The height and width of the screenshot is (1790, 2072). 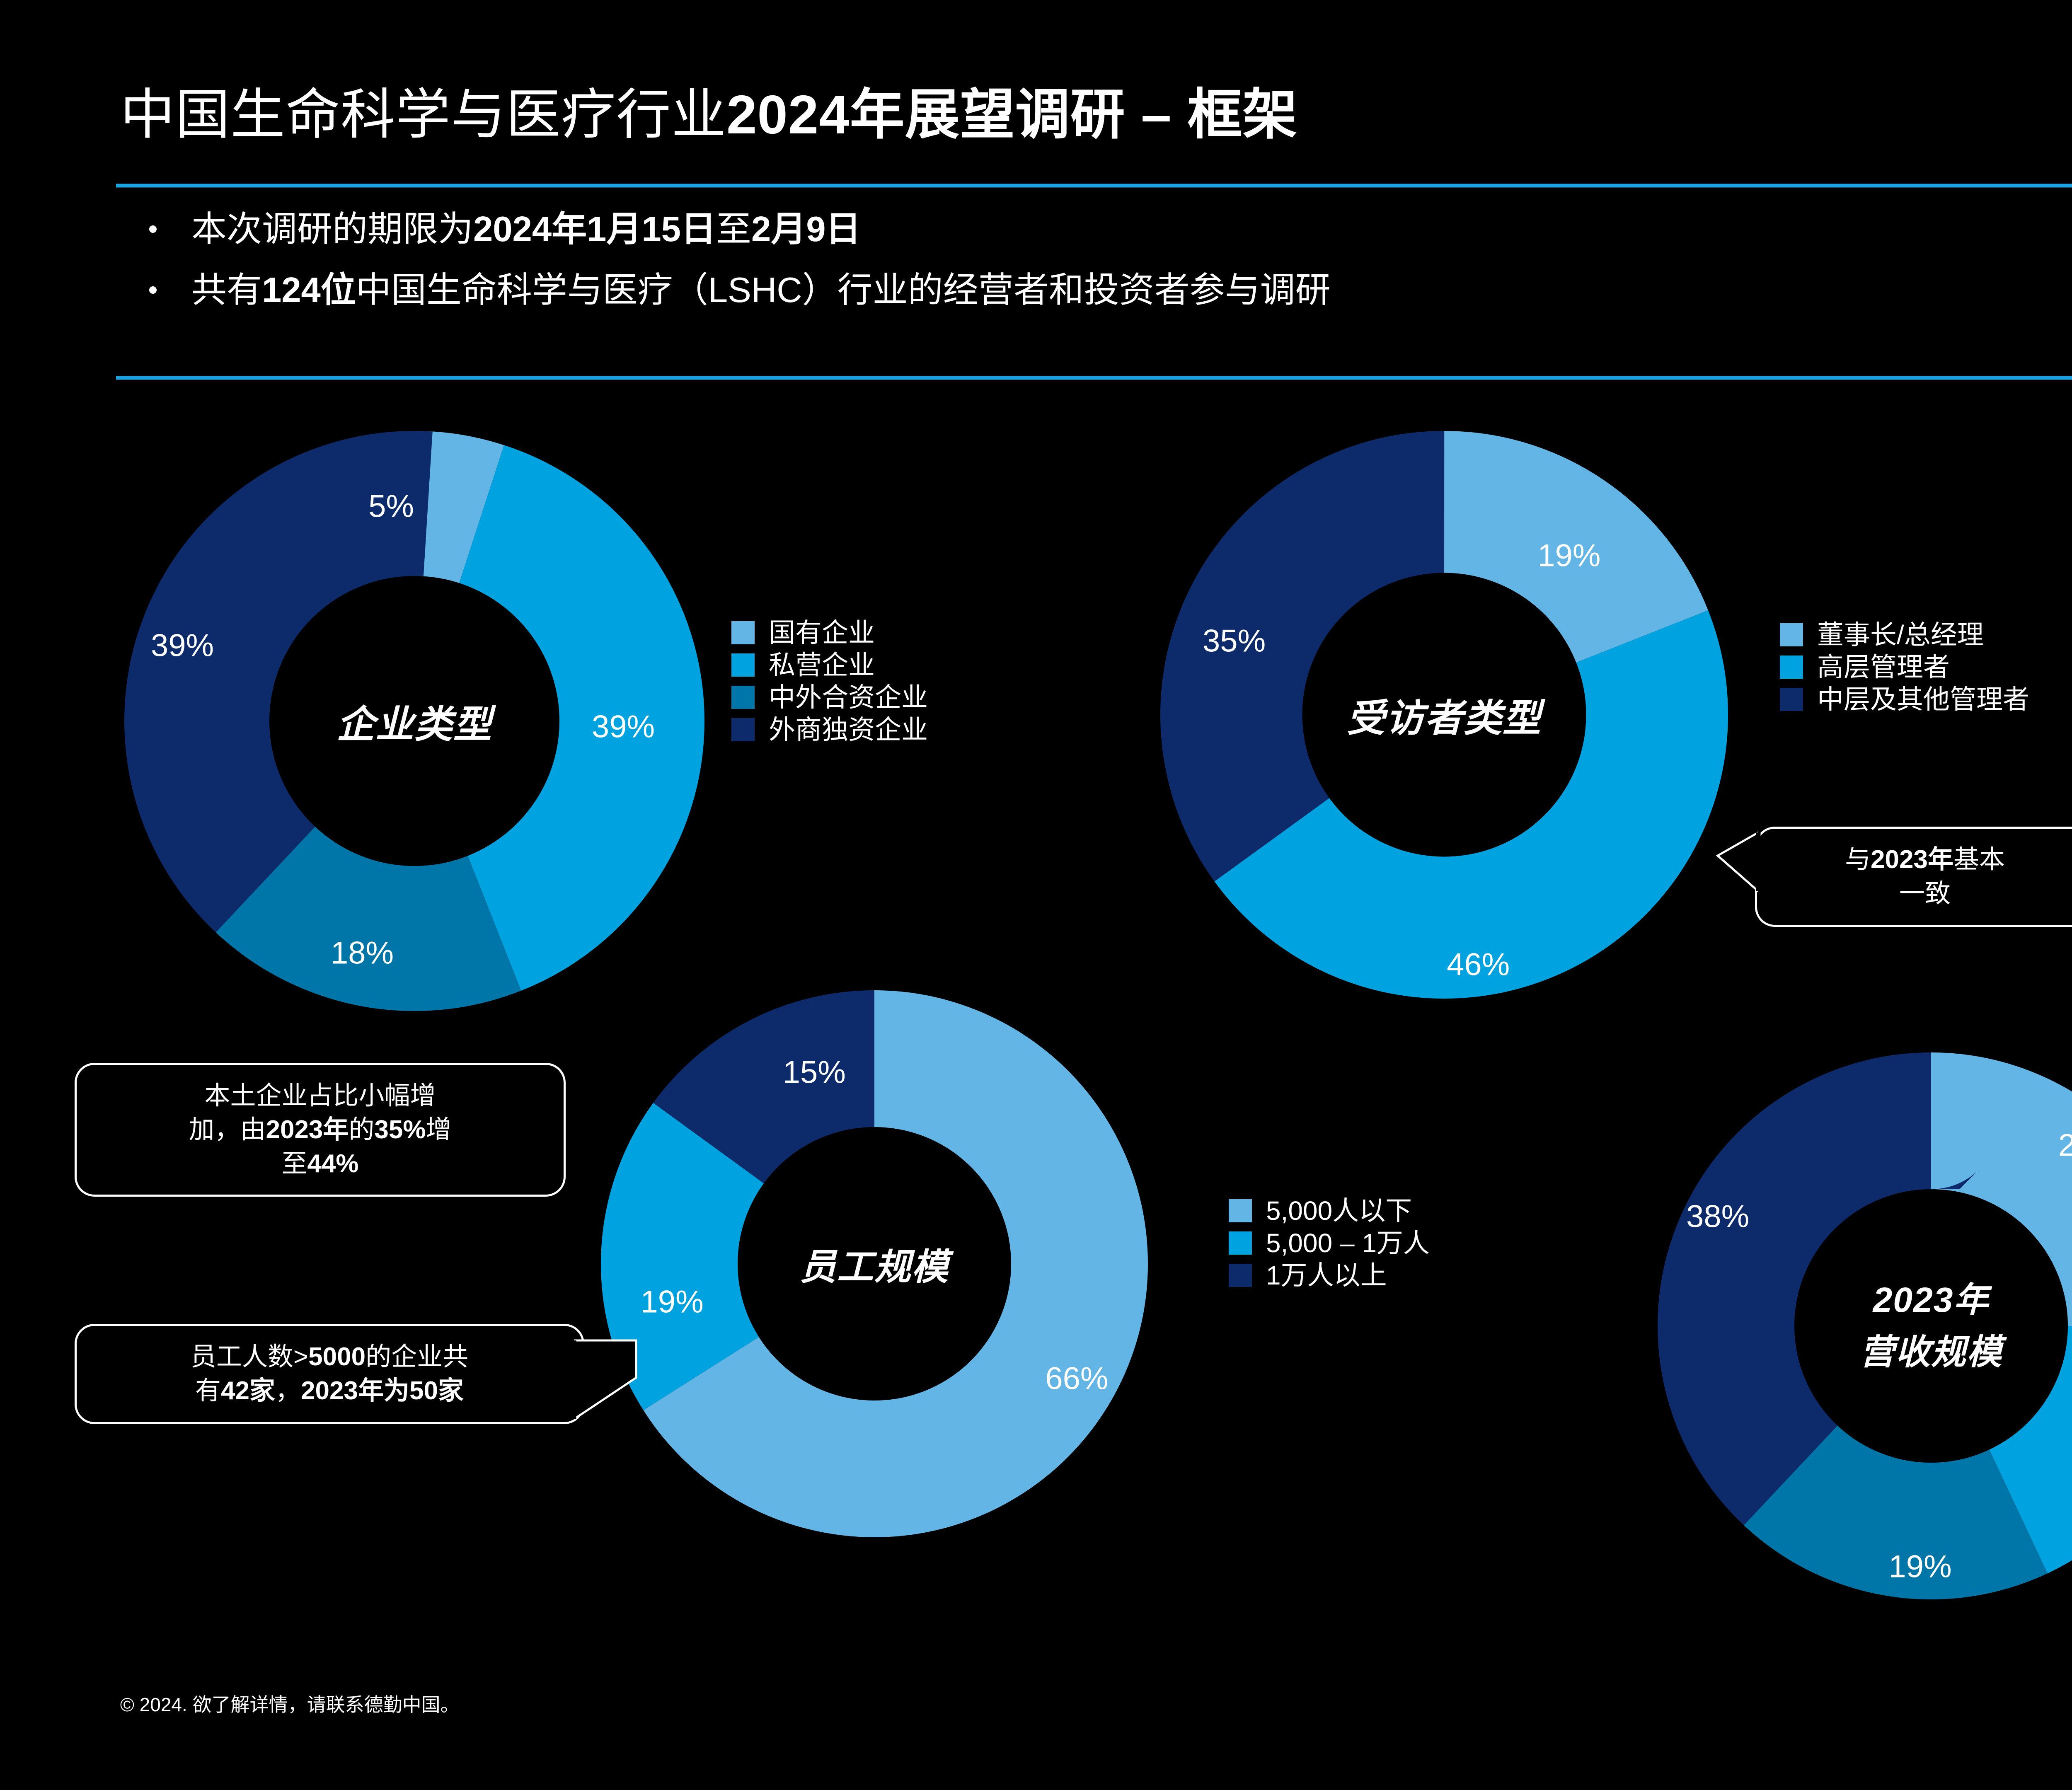 I want to click on legend-item: 5,000人以下, so click(x=1329, y=1210).